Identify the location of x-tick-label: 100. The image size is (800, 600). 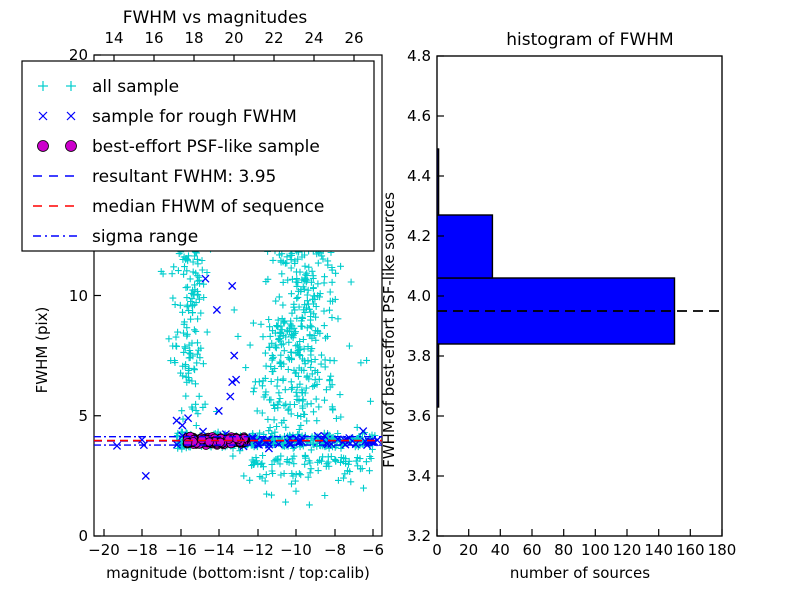
(595, 550).